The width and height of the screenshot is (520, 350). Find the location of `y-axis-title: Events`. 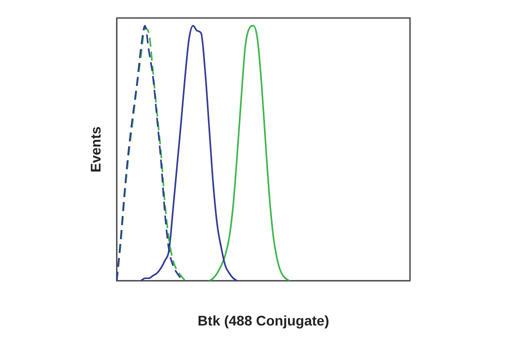

y-axis-title: Events is located at coordinates (95, 149).